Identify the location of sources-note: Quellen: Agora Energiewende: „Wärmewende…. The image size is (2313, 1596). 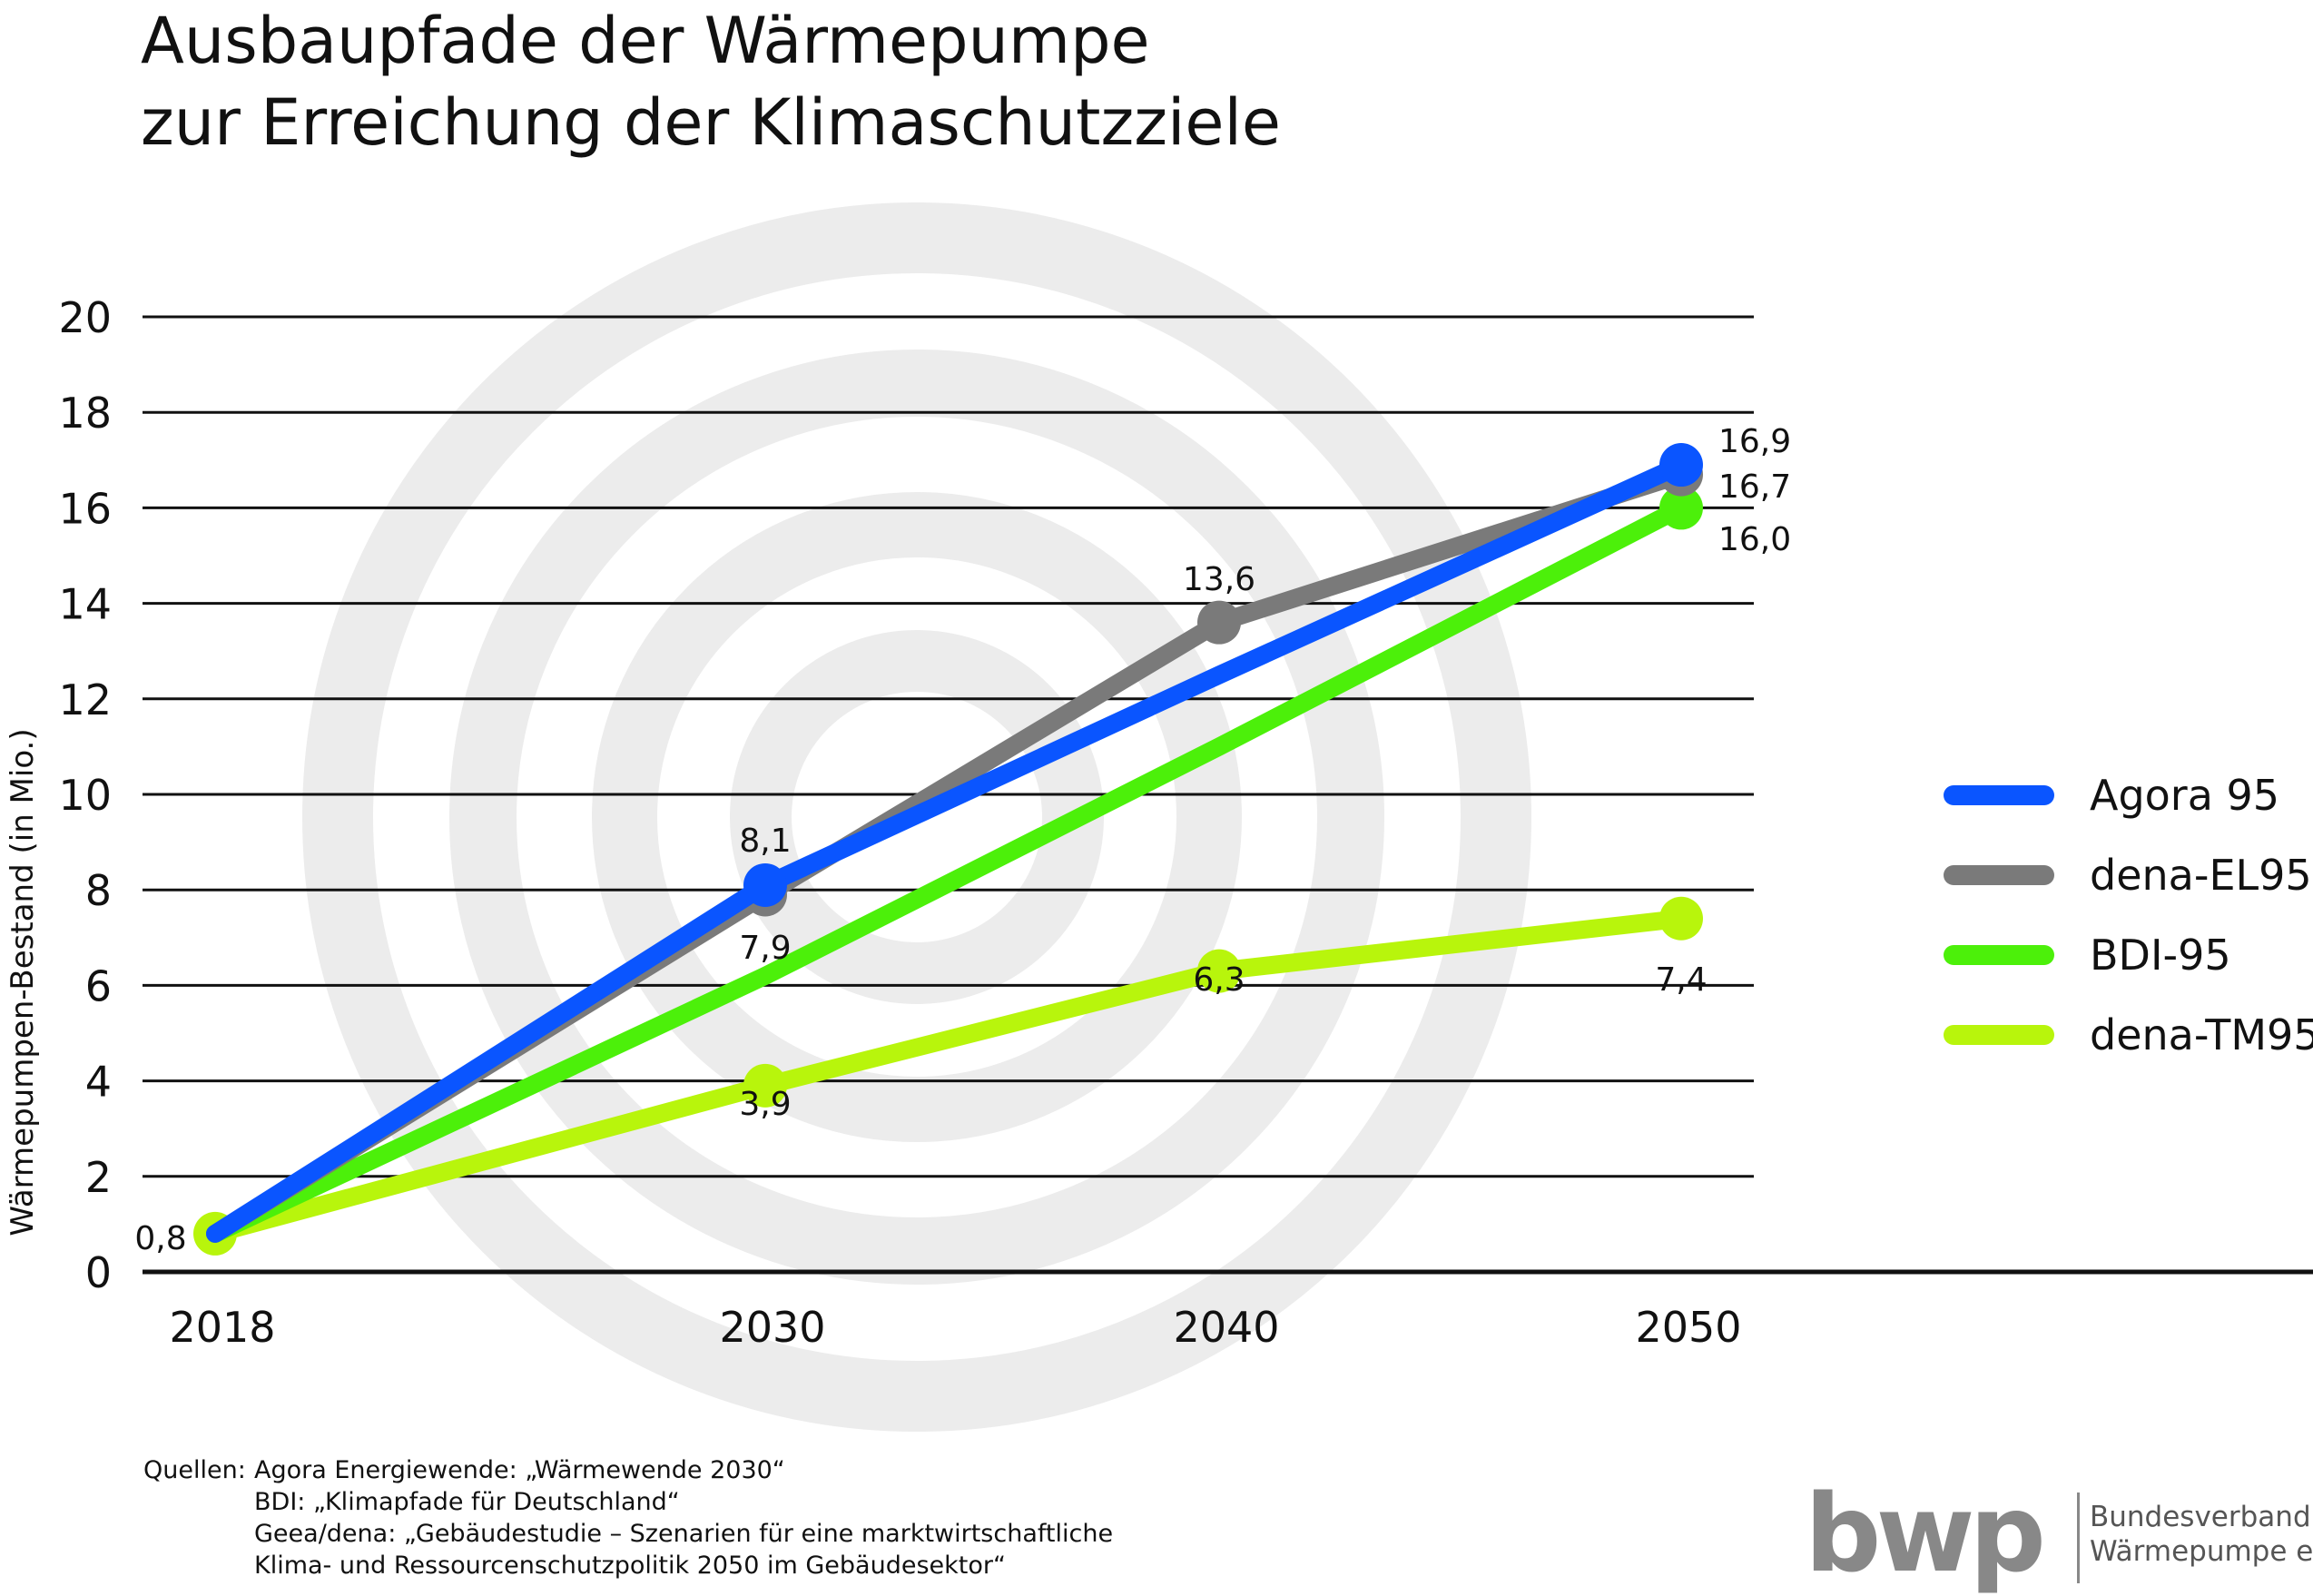
(628, 1517).